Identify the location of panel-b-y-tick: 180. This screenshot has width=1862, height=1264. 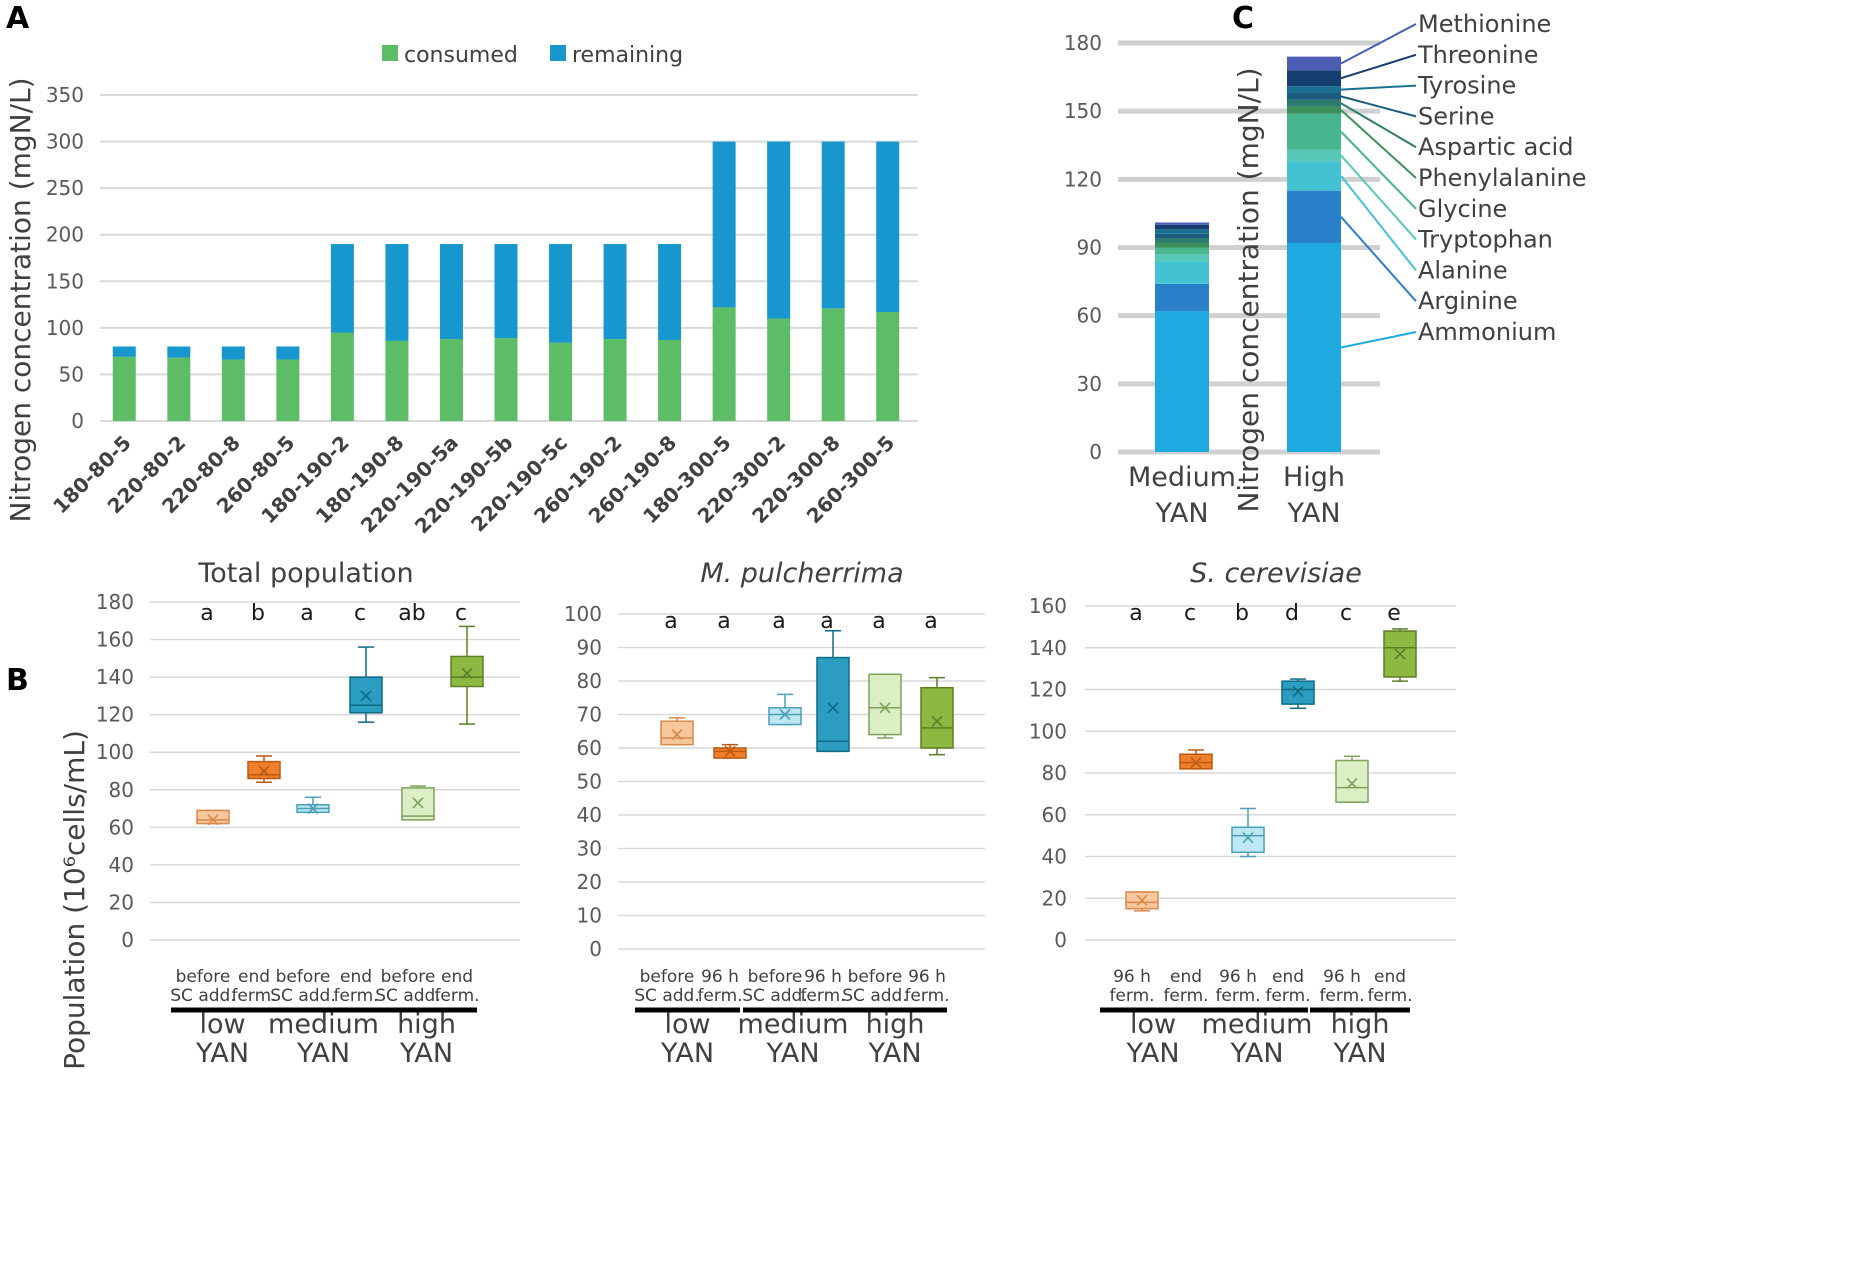
(115, 602).